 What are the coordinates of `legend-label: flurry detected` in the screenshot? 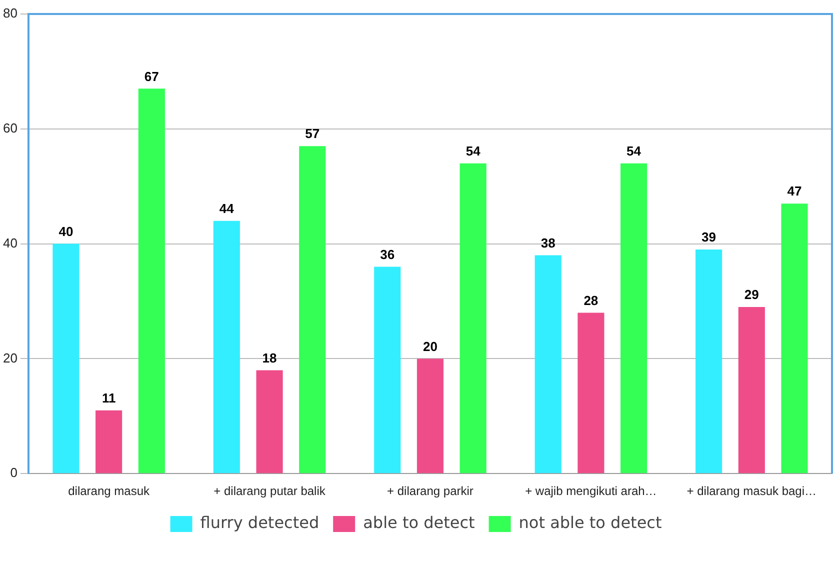 It's located at (260, 522).